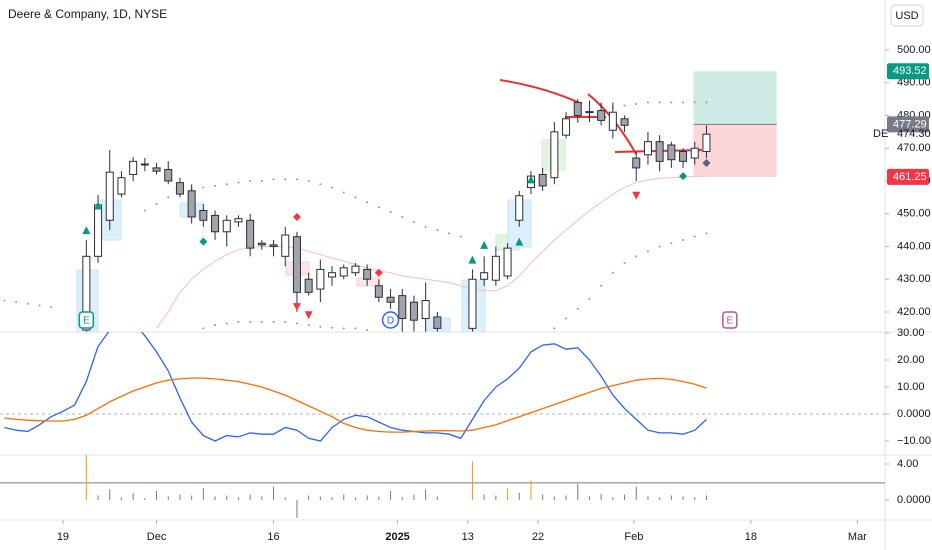 This screenshot has height=550, width=932. Describe the element at coordinates (910, 71) in the screenshot. I see `price-label: 493.52` at that location.